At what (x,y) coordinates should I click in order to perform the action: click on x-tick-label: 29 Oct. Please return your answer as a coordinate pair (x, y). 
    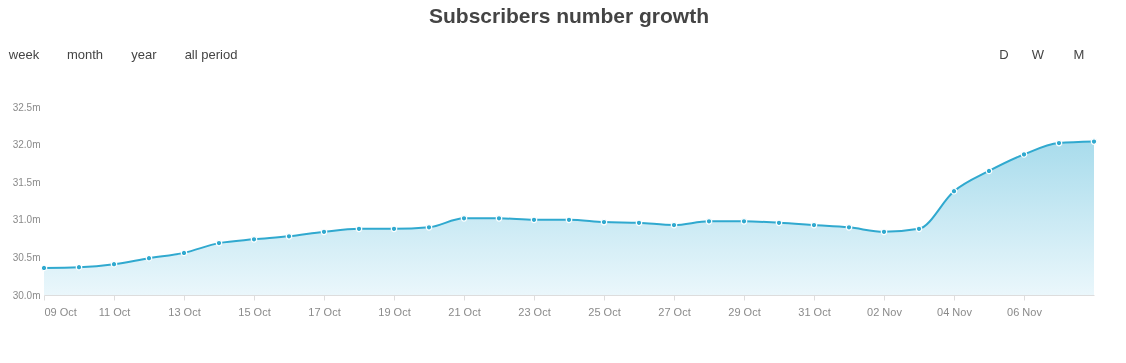
    Looking at the image, I should click on (744, 311).